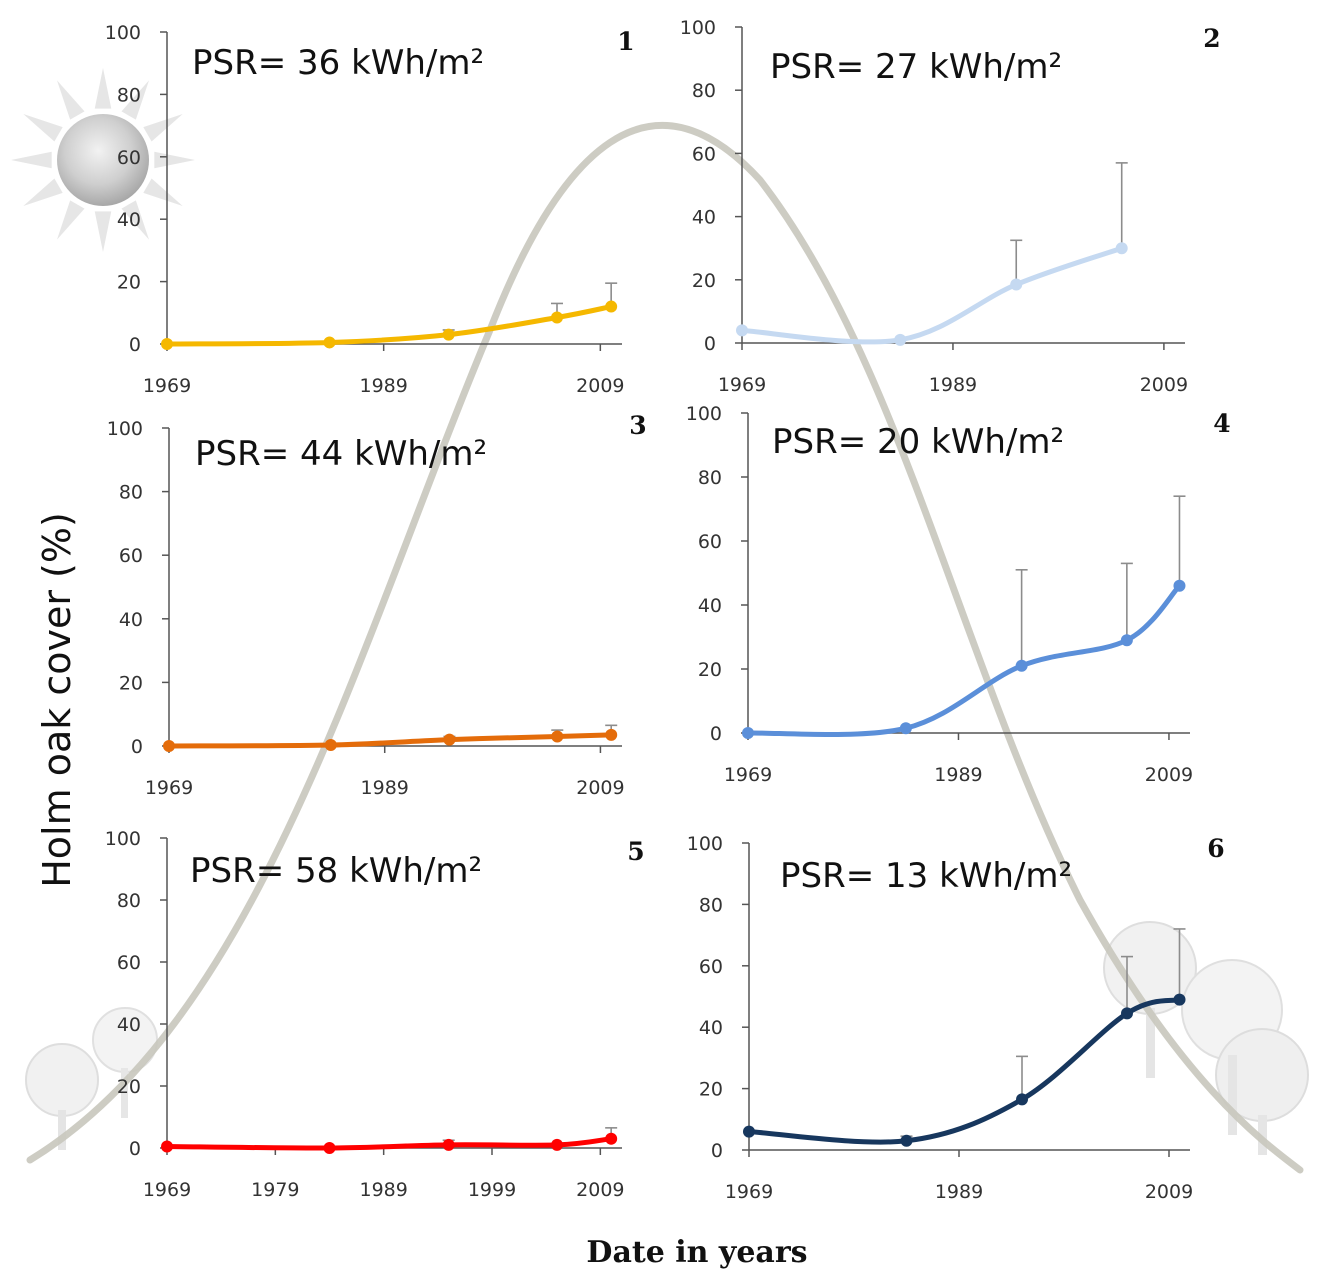  I want to click on psr-label: PSR= 20 kWh/m², so click(918, 442).